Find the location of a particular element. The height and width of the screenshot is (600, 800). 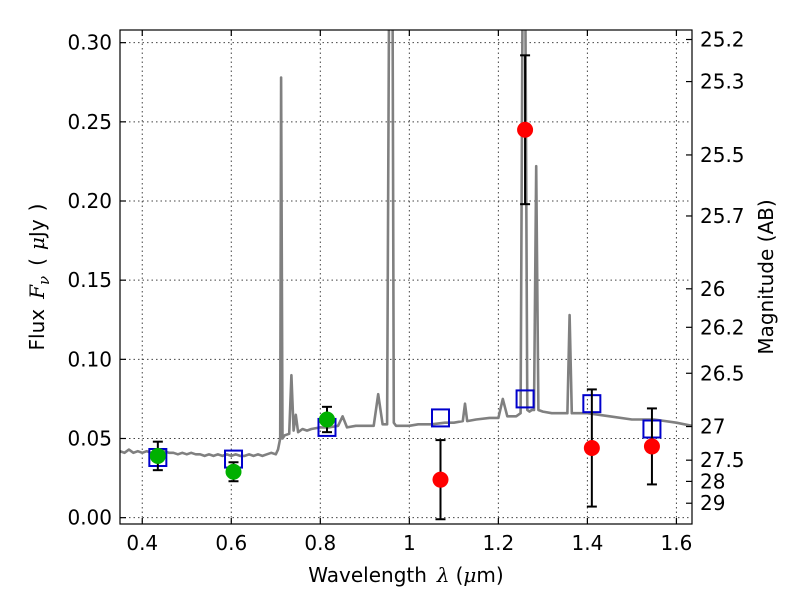

x-tick-label: 0.4 is located at coordinates (142, 543).